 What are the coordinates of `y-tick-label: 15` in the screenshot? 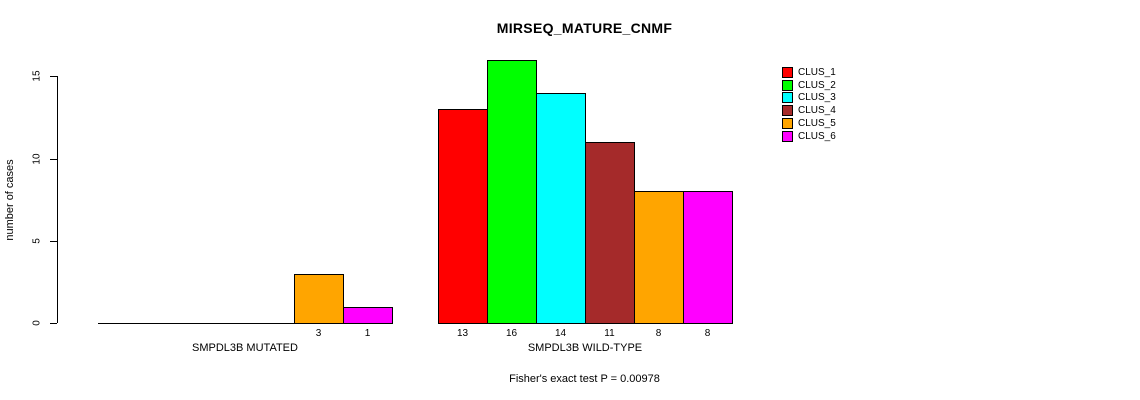 It's located at (37, 76).